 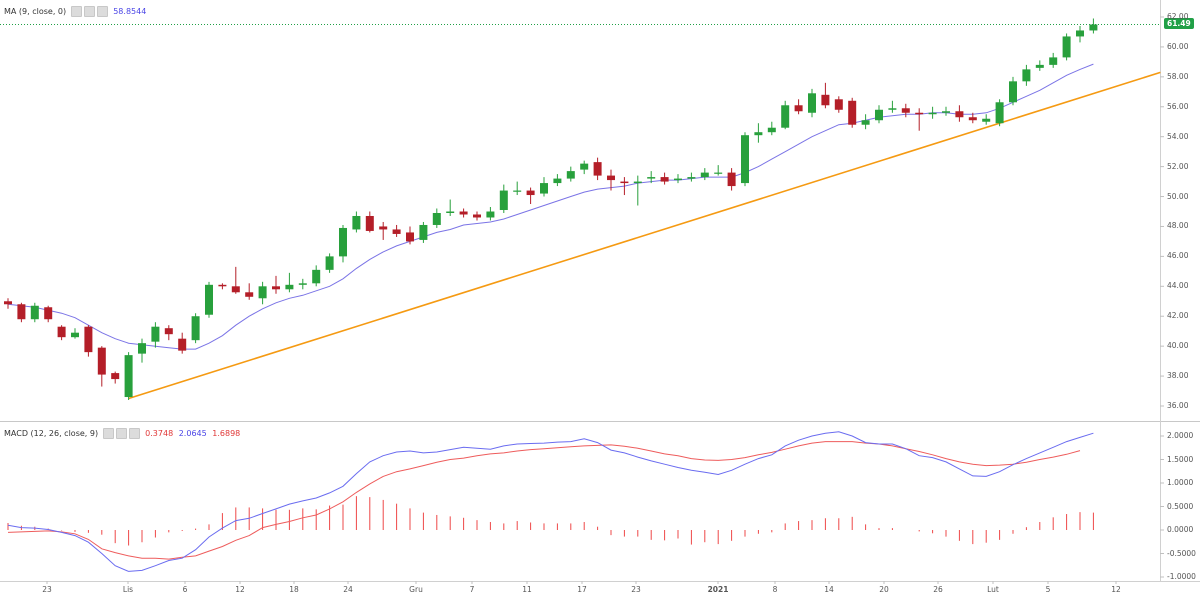 I want to click on price-y-tick-label: 38.00, so click(x=1178, y=376).